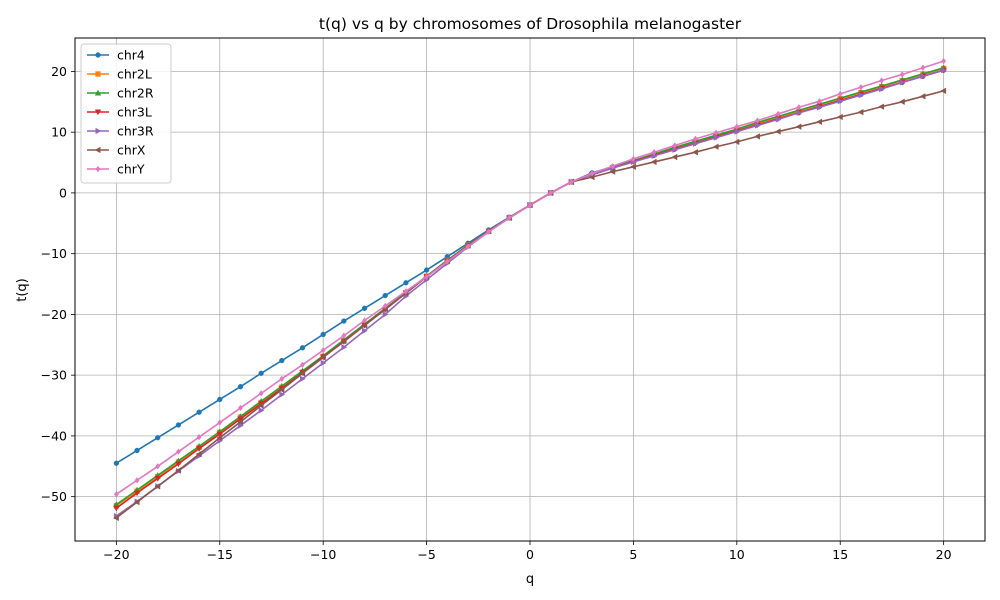 This screenshot has width=1000, height=600. What do you see at coordinates (135, 93) in the screenshot?
I see `legend-label: chr2R` at bounding box center [135, 93].